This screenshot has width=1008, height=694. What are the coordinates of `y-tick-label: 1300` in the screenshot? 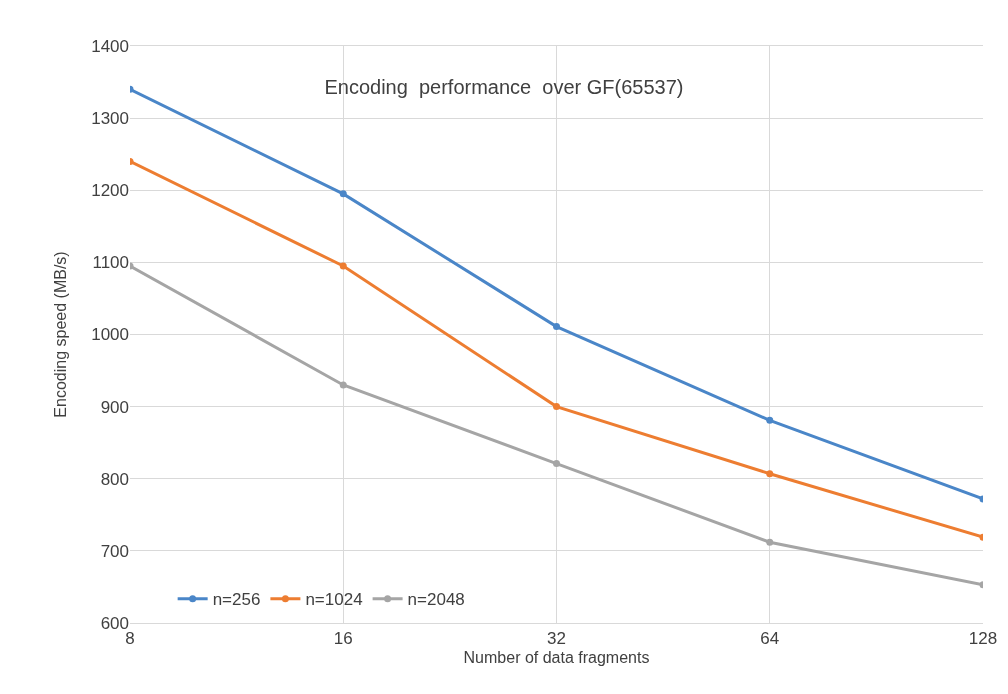 It's located at (110, 119).